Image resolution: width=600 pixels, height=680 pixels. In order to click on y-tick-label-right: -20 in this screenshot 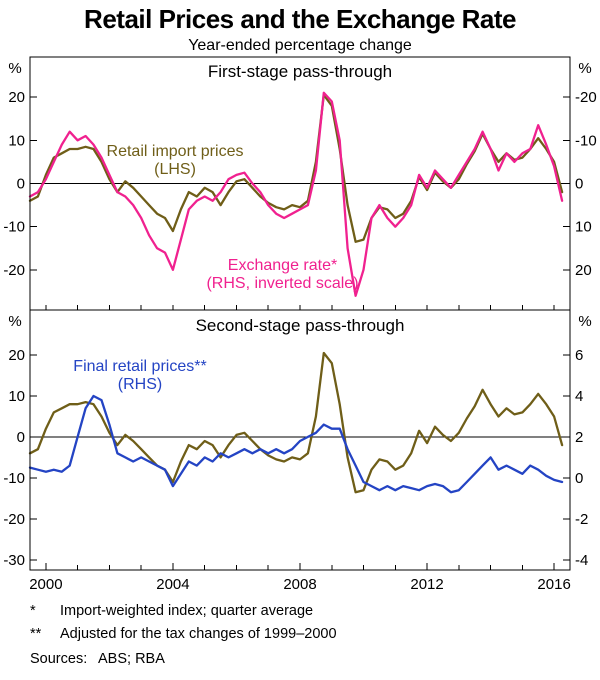, I will do `click(586, 97)`.